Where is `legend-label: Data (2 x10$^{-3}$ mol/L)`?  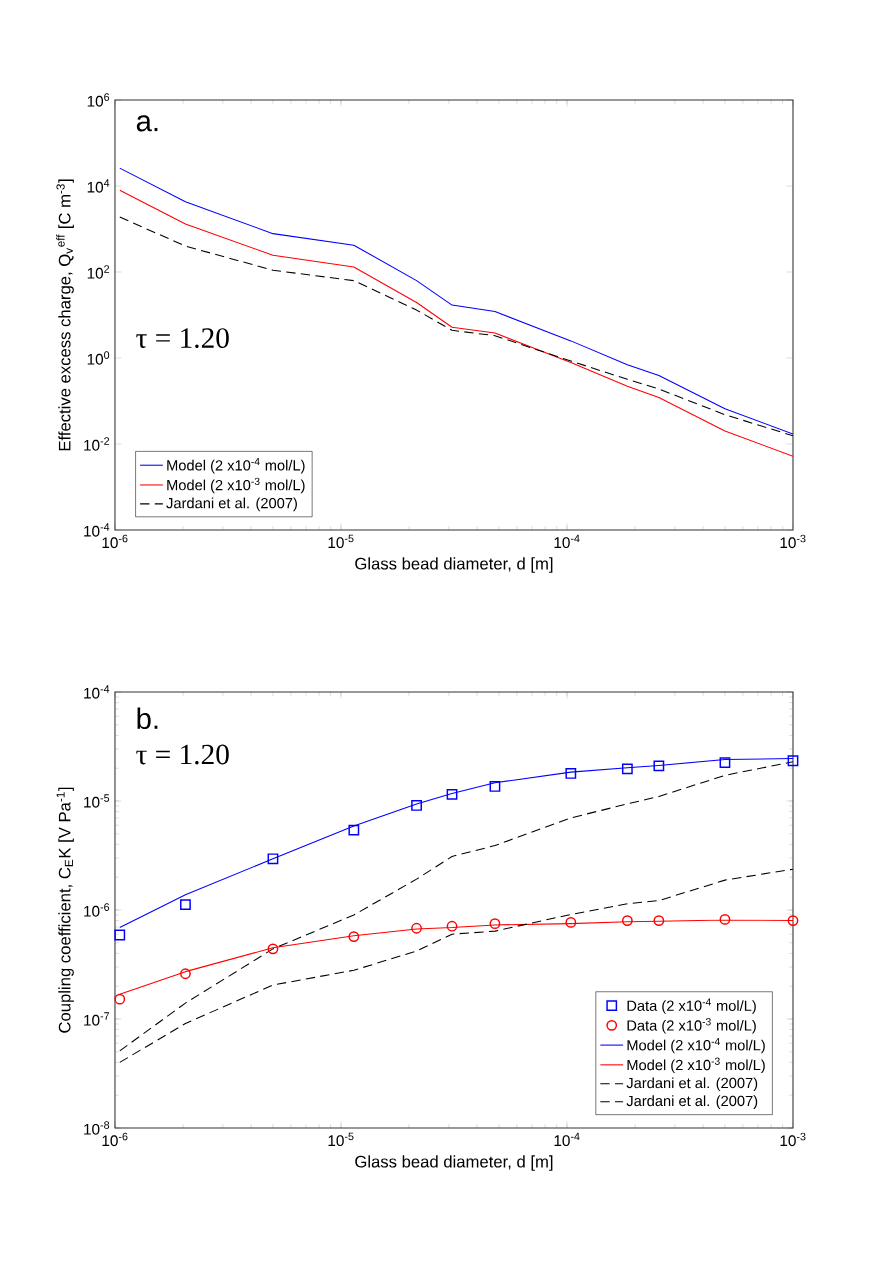 legend-label: Data (2 x10$^{-3}$ mol/L) is located at coordinates (691, 1026).